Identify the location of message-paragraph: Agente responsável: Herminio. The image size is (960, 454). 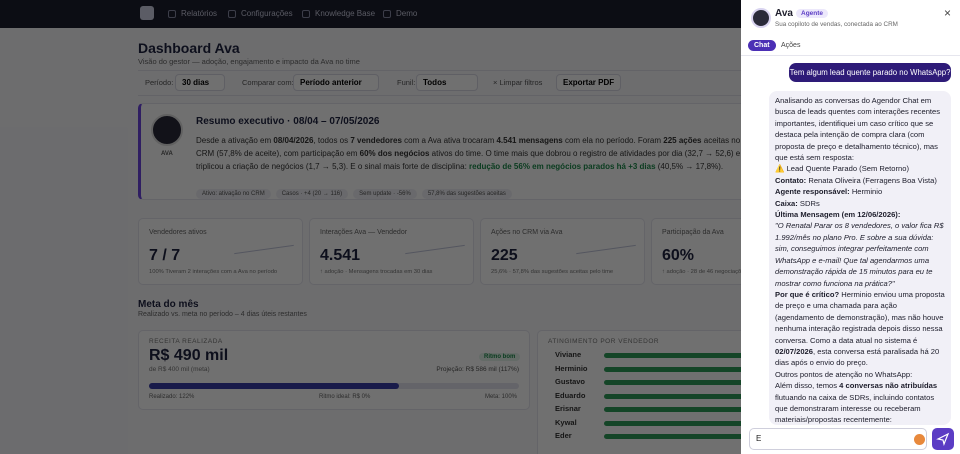
(860, 191).